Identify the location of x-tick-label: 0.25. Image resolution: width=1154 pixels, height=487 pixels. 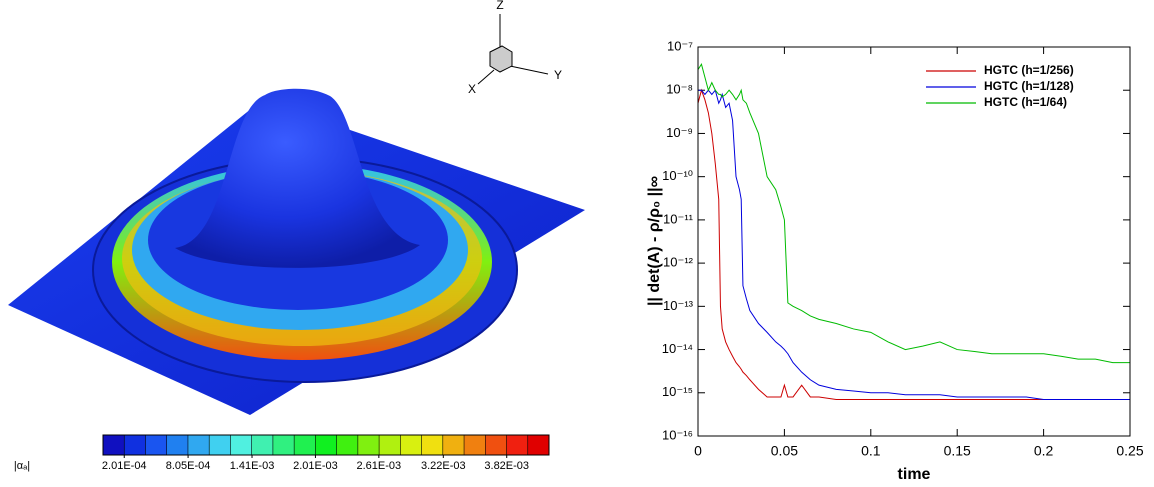
(1129, 451).